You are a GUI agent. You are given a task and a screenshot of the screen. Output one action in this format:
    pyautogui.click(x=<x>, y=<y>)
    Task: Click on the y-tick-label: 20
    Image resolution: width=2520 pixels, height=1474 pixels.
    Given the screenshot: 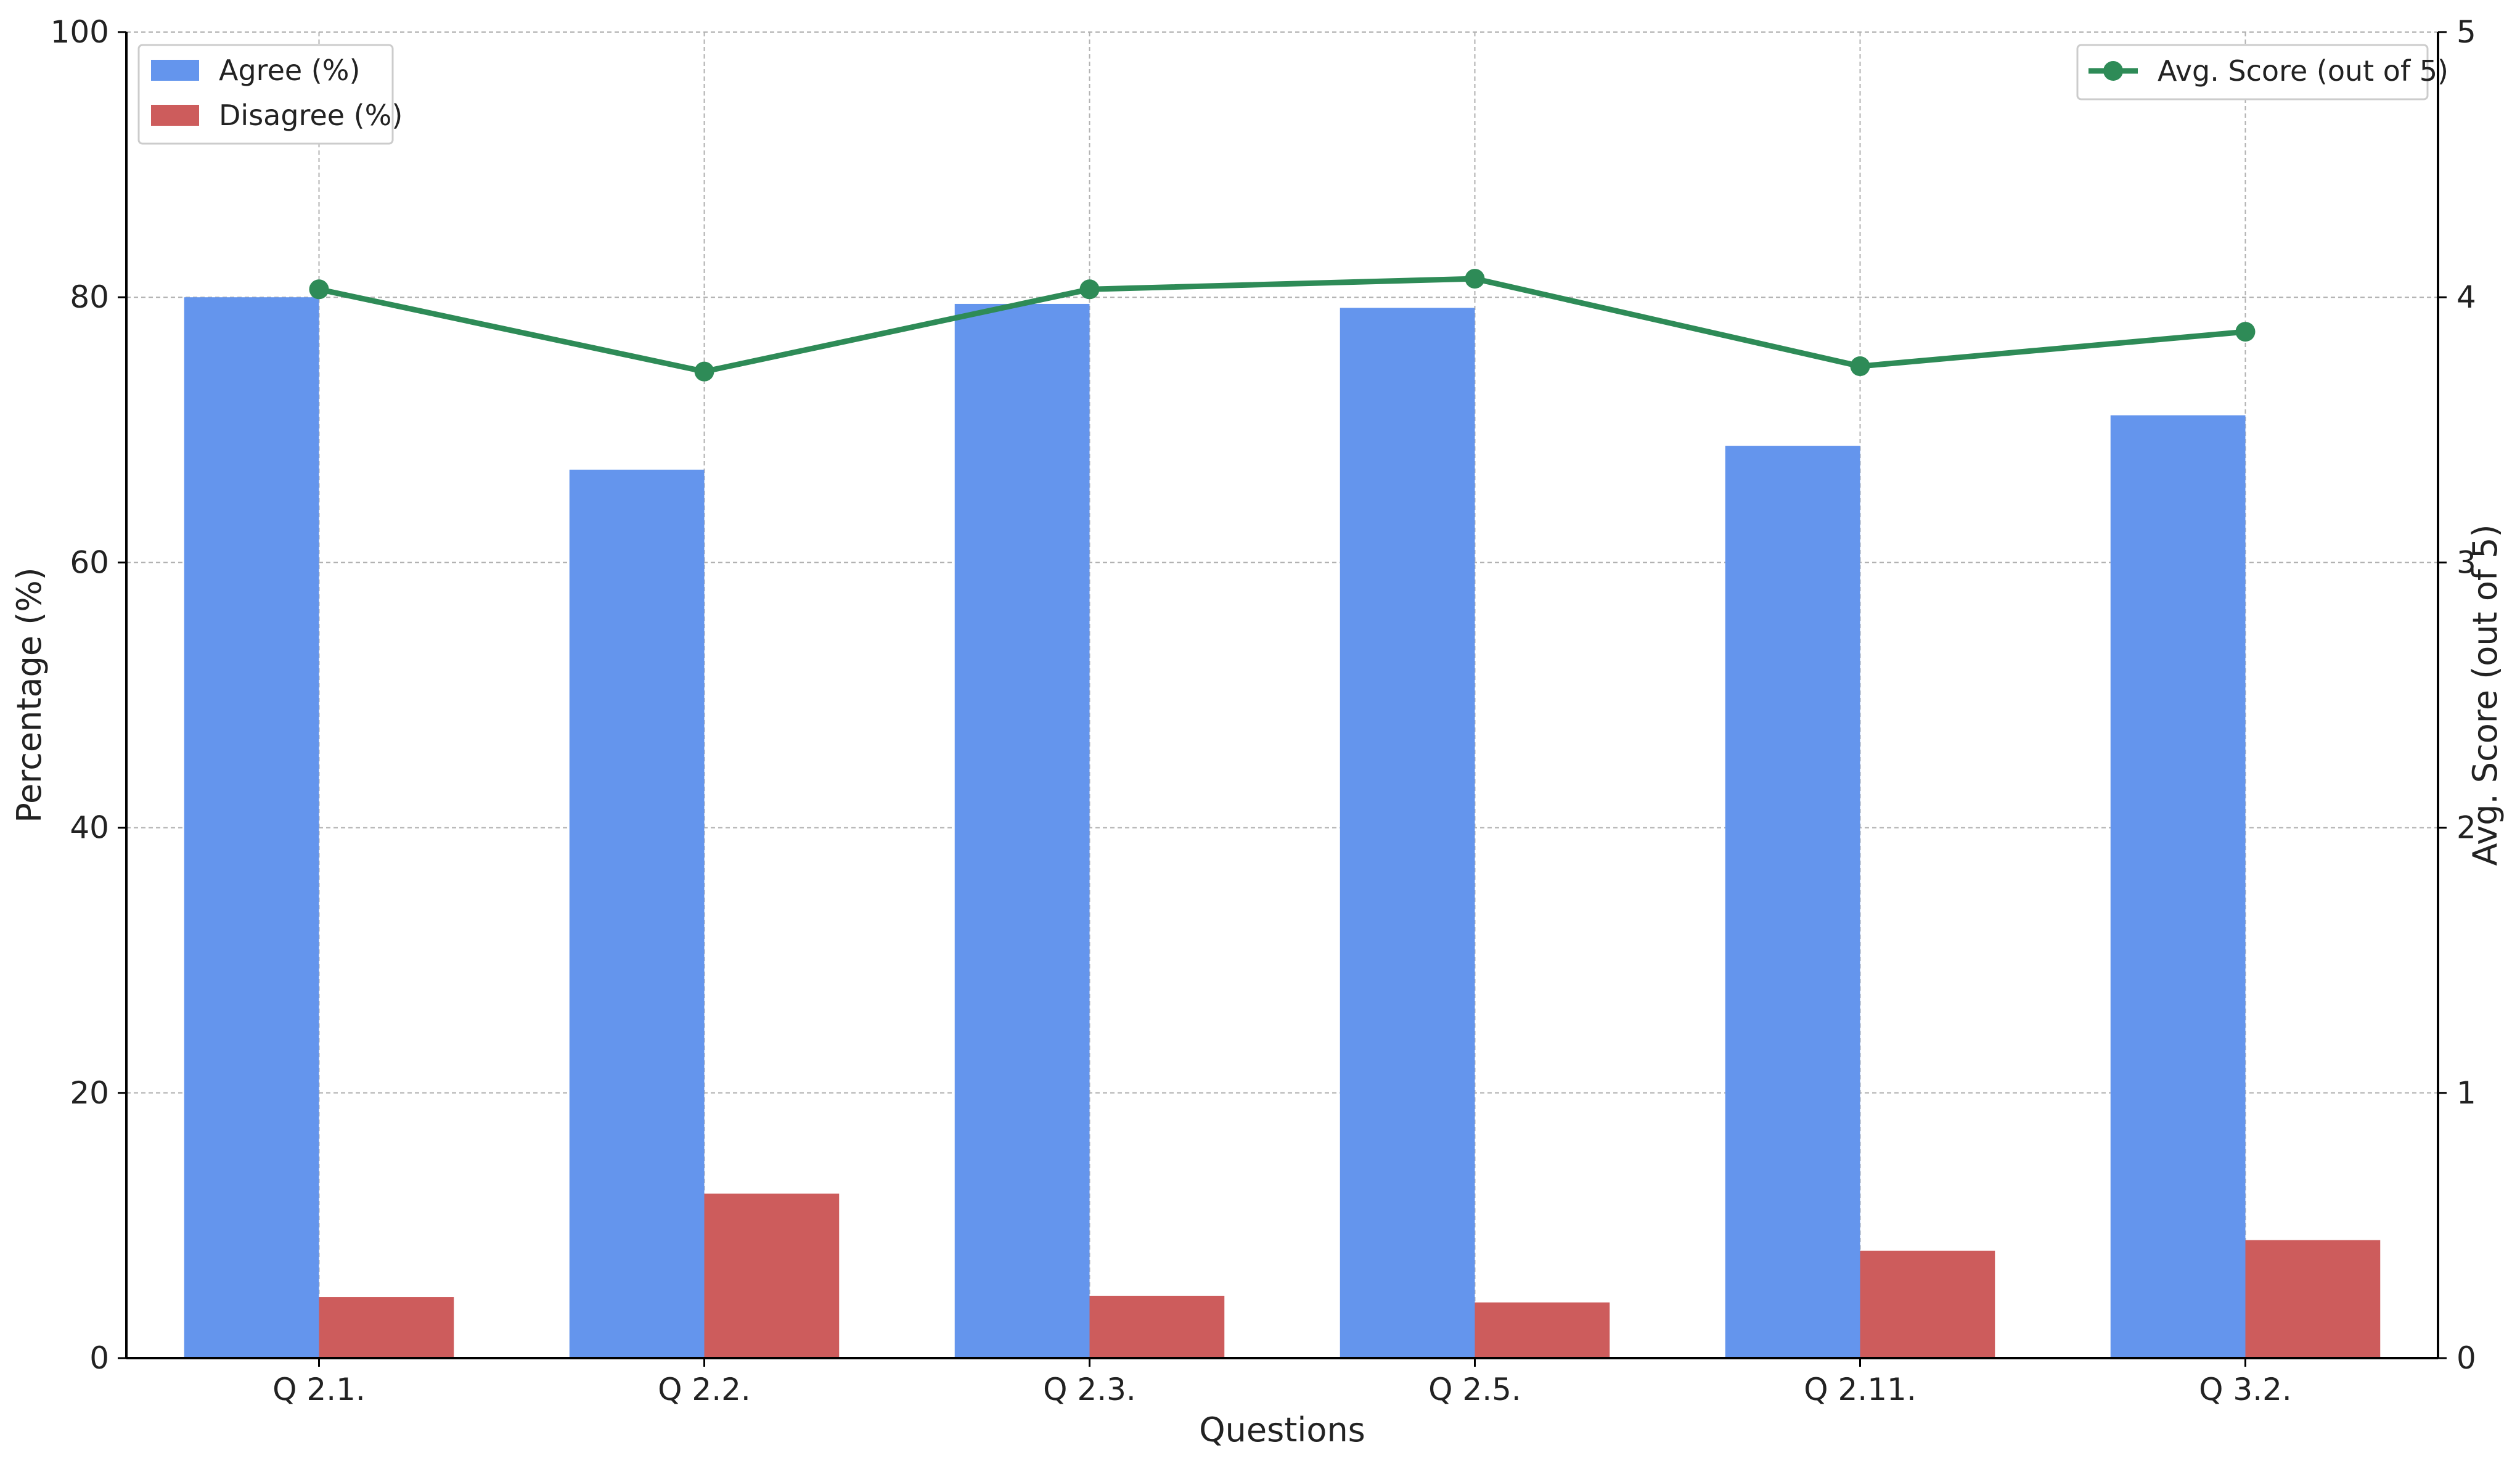 What is the action you would take?
    pyautogui.click(x=90, y=1093)
    